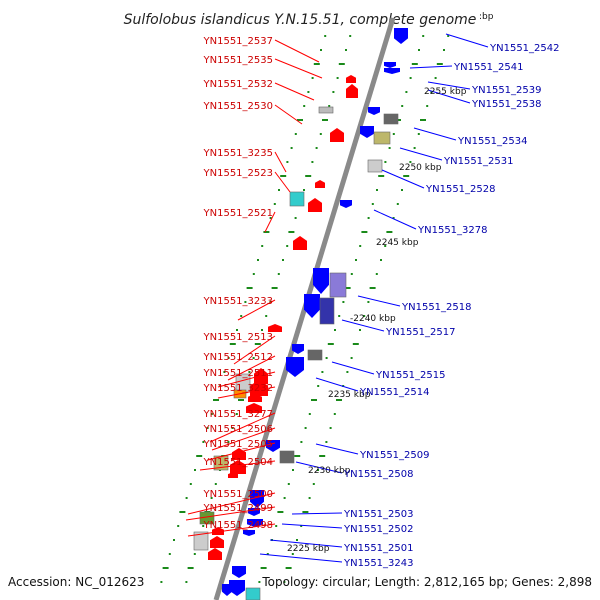  Describe the element at coordinates (506, 90) in the screenshot. I see `right-gene-label: YN1551_2539` at that location.